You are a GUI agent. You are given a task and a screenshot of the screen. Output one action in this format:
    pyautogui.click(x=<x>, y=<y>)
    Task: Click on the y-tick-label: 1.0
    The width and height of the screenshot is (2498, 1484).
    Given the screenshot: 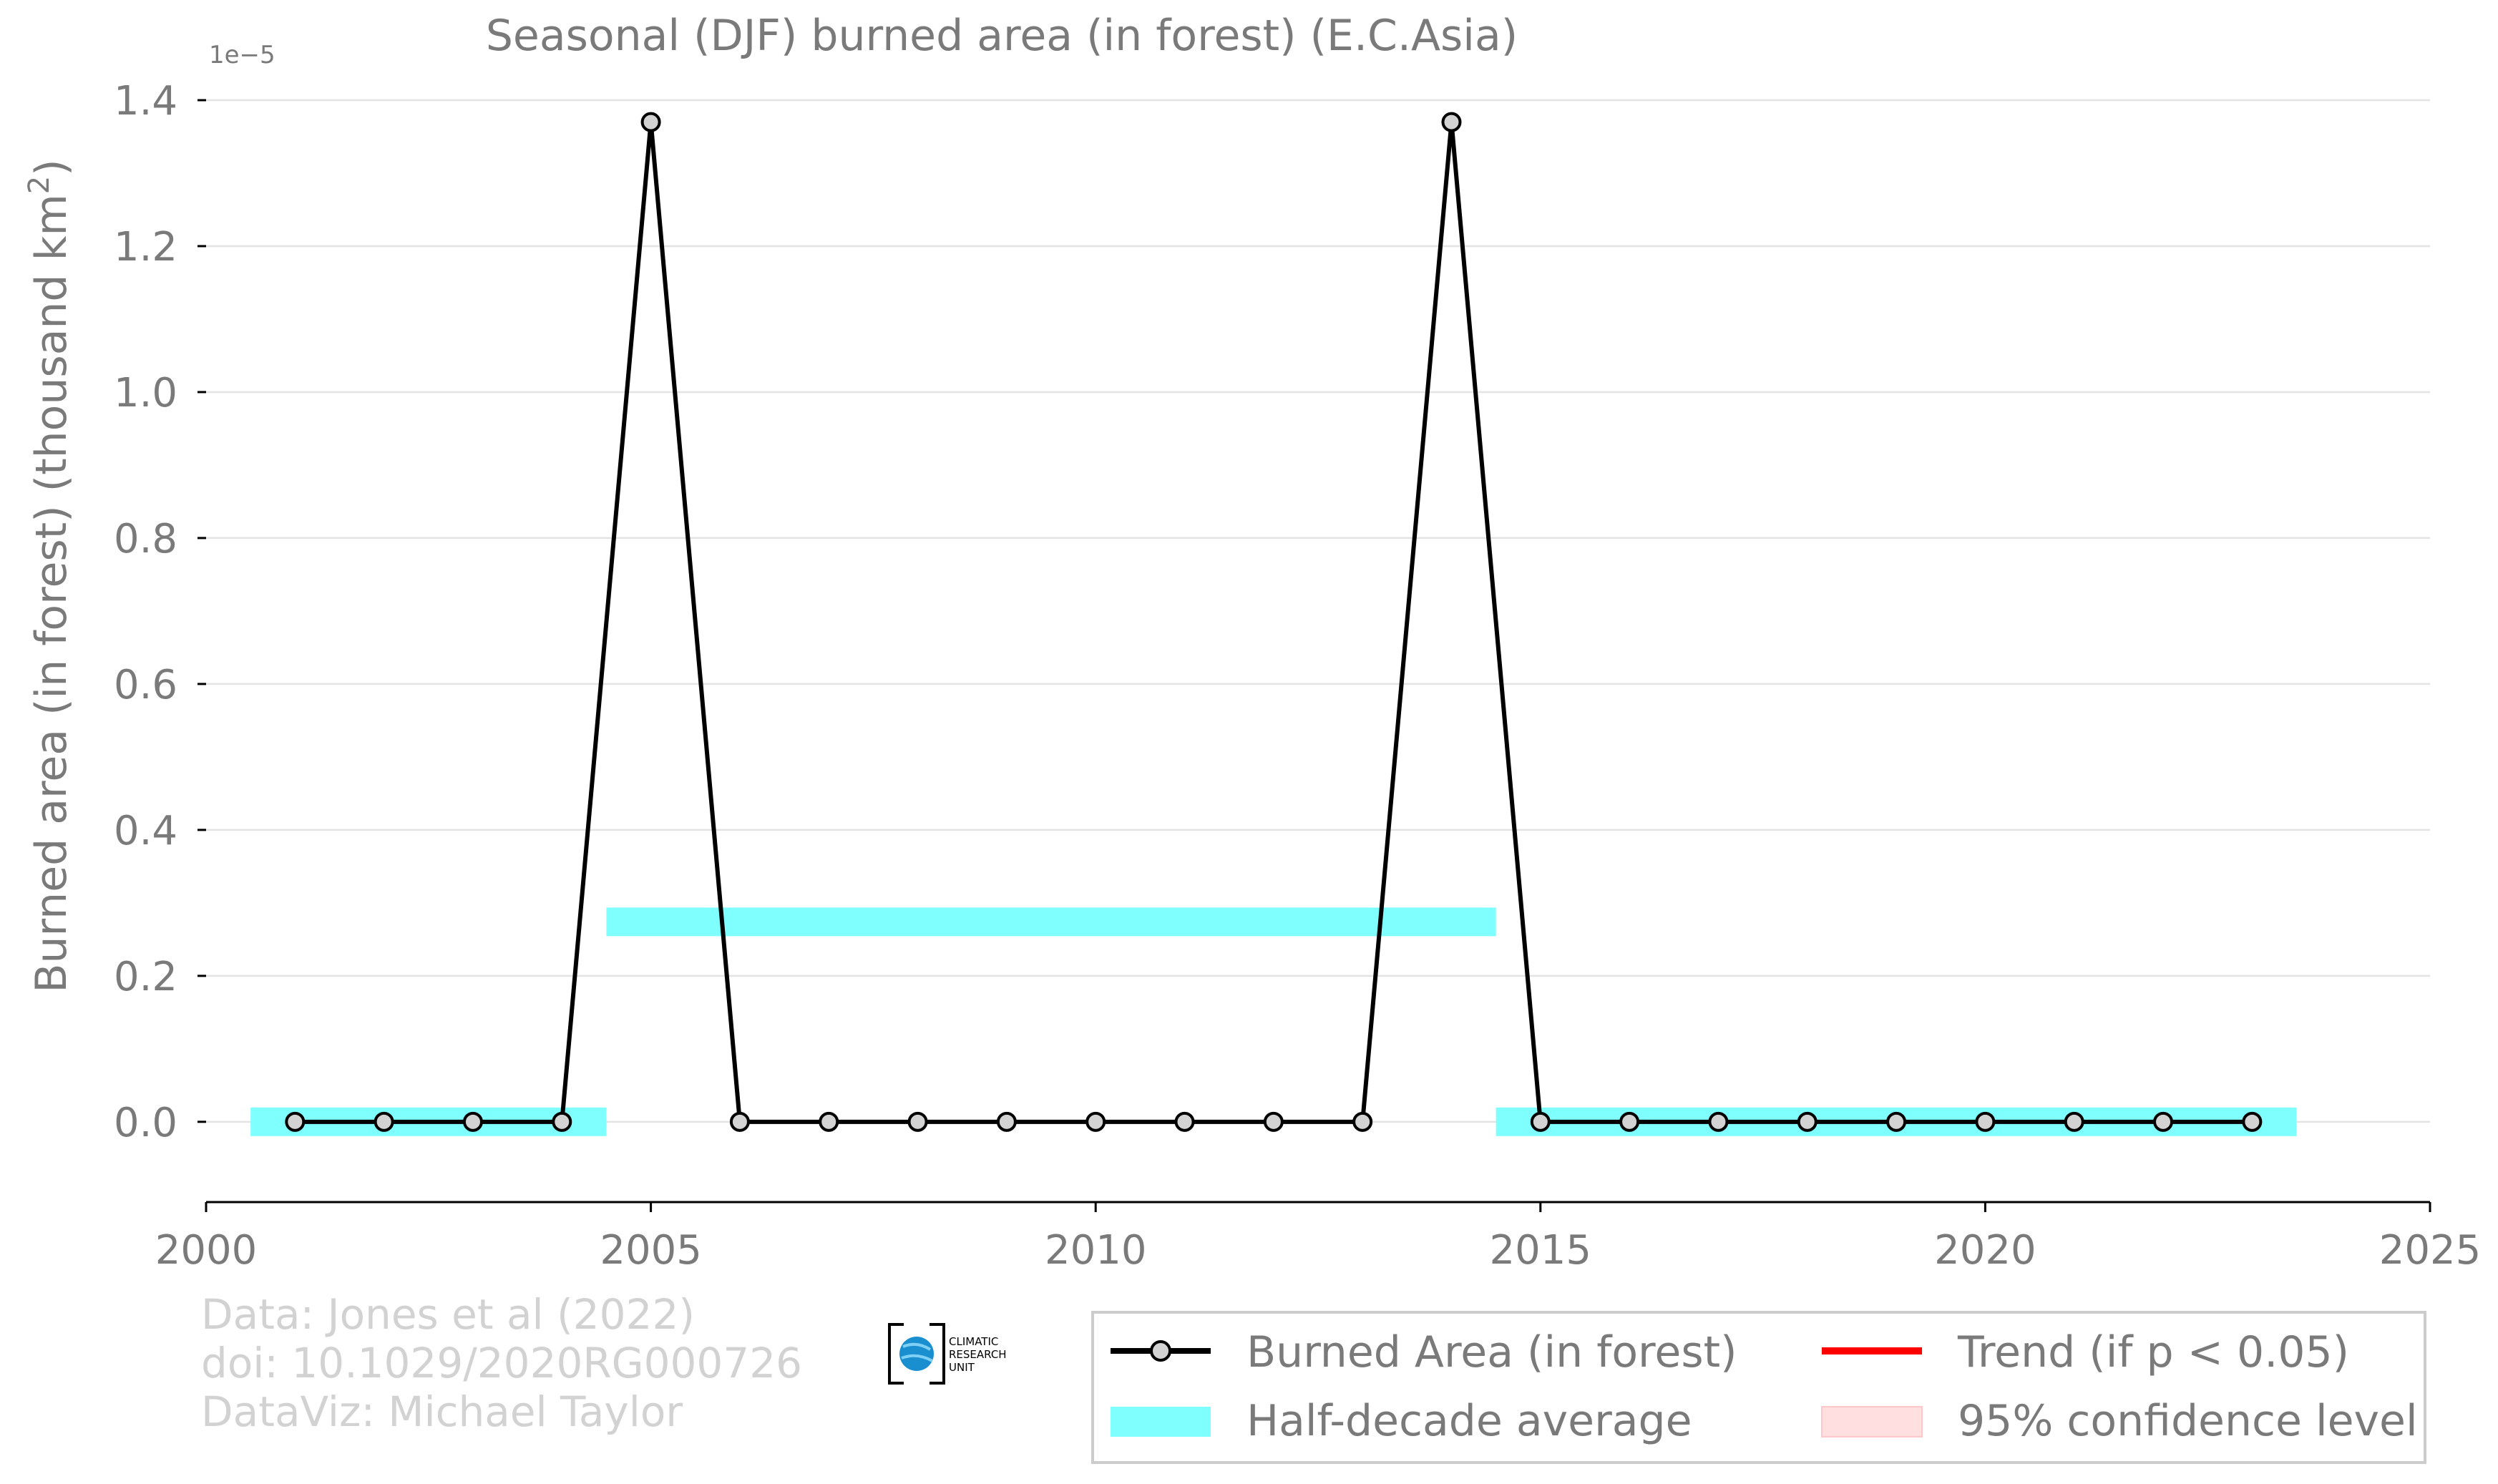 What is the action you would take?
    pyautogui.click(x=145, y=393)
    